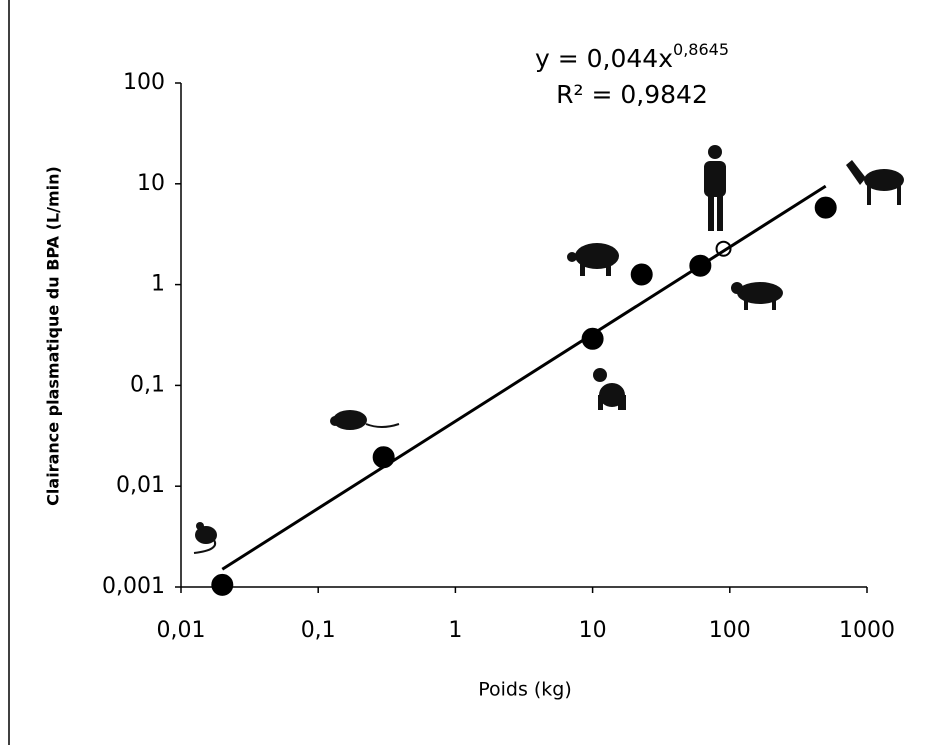  I want to click on human-icon, so click(715, 188).